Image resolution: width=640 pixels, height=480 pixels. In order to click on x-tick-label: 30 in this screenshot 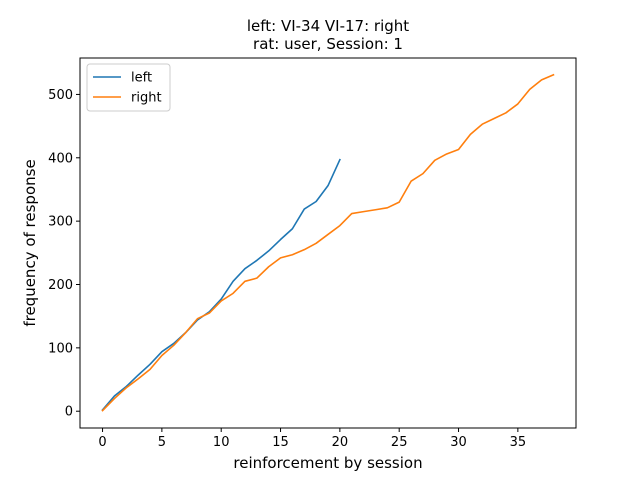, I will do `click(458, 442)`.